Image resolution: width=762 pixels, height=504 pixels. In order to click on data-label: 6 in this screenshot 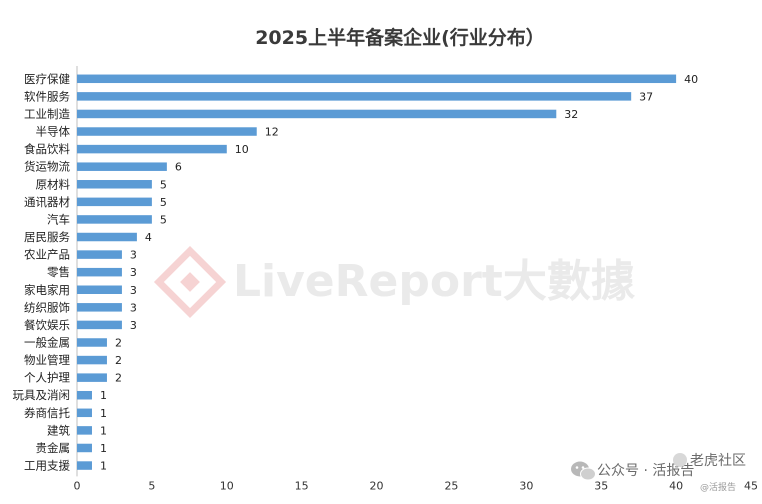, I will do `click(178, 167)`.